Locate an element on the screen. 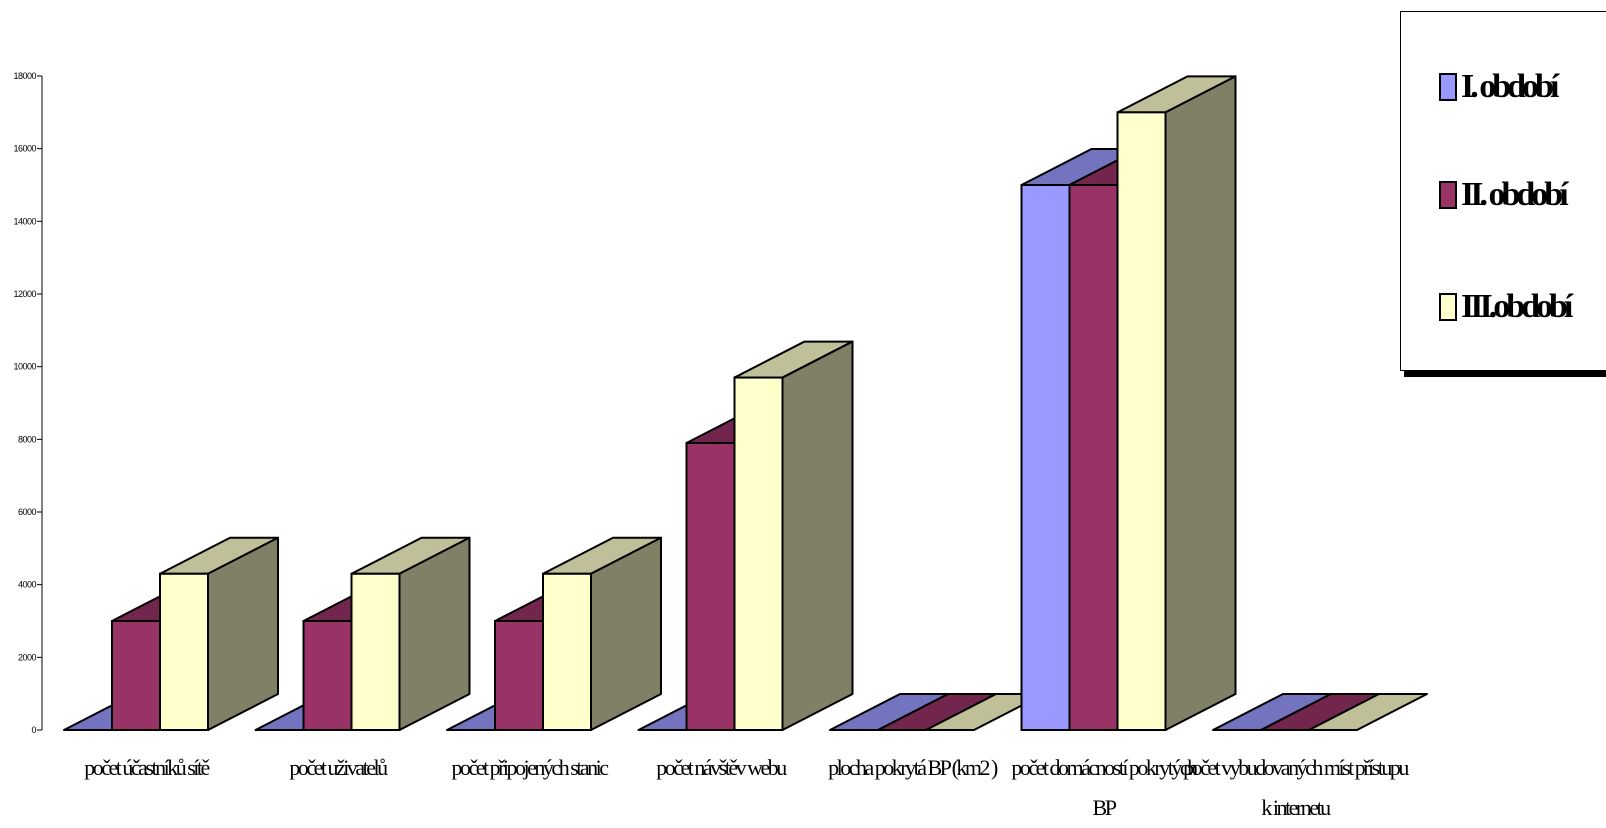 The image size is (1606, 828). bar-top is located at coordinates (1368, 712).